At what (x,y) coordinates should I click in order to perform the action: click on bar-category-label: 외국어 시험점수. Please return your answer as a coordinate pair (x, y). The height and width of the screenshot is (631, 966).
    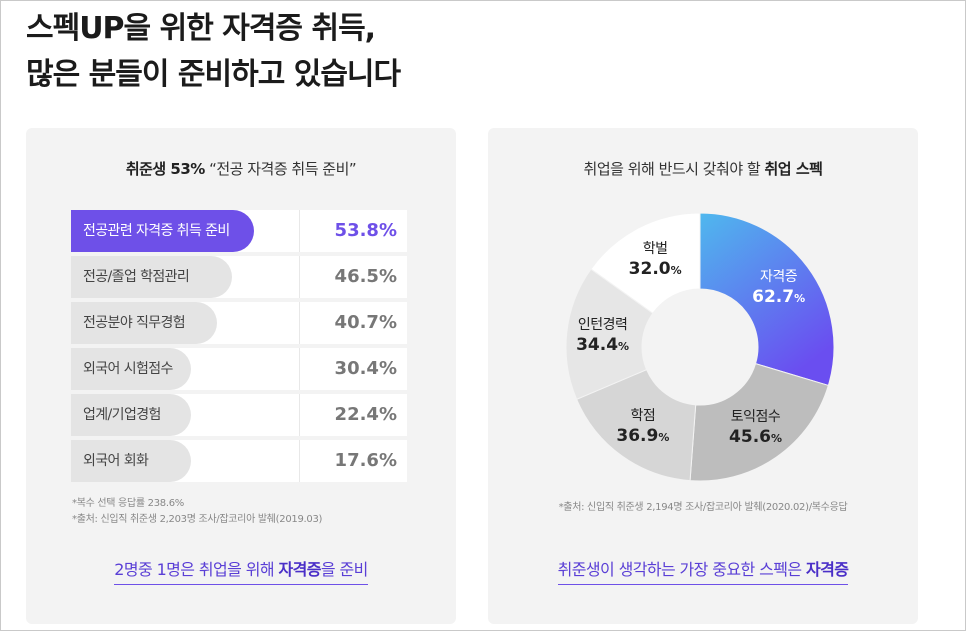
    Looking at the image, I should click on (128, 369).